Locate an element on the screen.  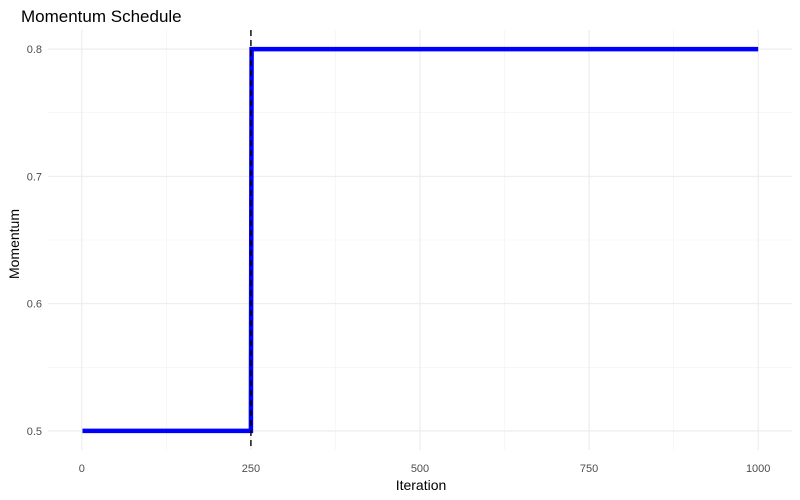
x-axis-title: Iteration is located at coordinates (421, 485).